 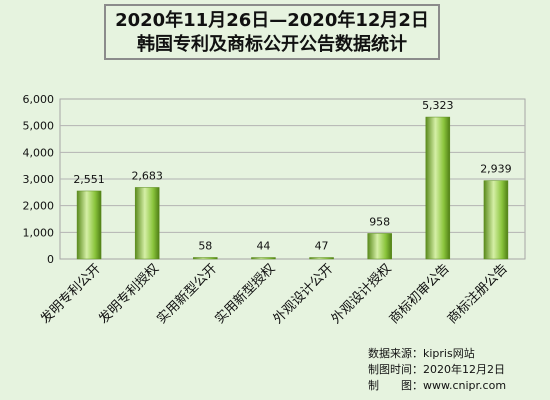 What do you see at coordinates (263, 246) in the screenshot?
I see `value-label: 44` at bounding box center [263, 246].